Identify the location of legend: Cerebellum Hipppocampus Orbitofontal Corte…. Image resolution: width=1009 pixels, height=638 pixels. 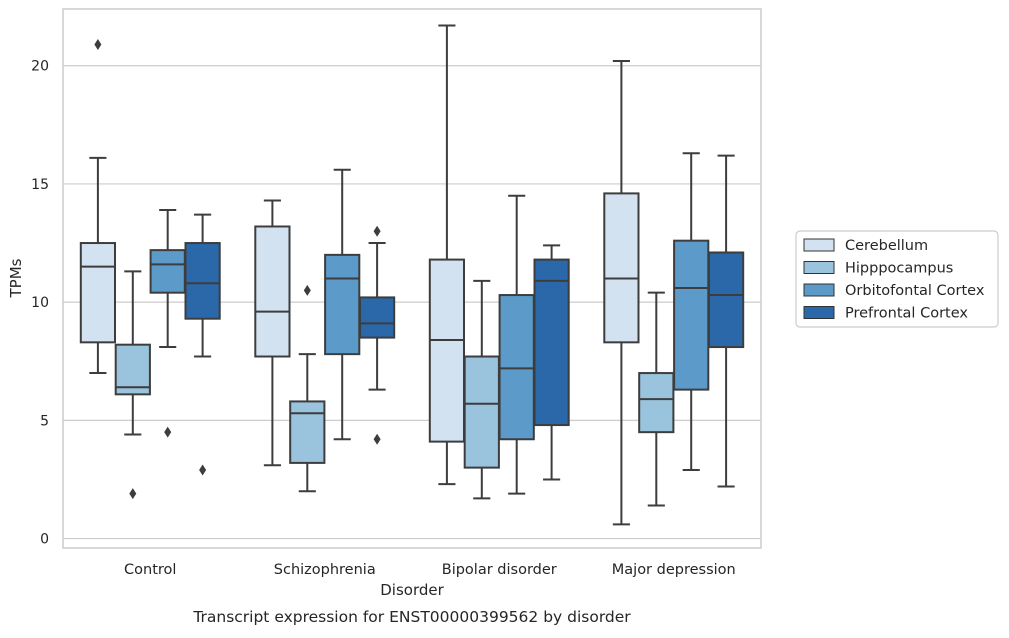
(897, 279).